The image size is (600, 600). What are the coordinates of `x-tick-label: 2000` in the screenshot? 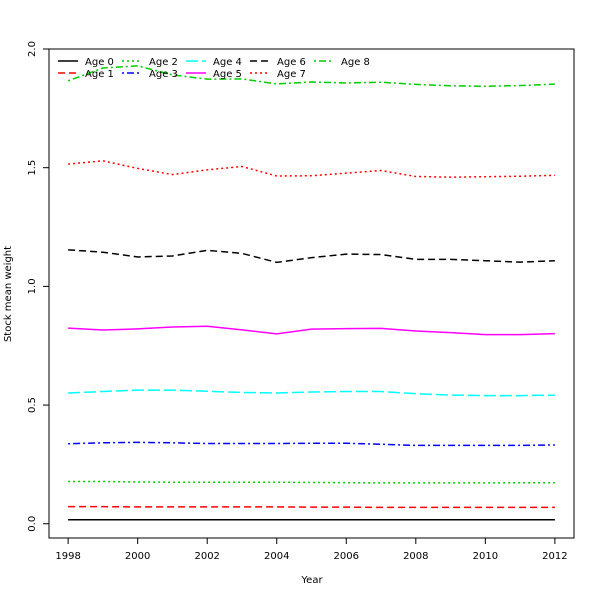 It's located at (137, 556).